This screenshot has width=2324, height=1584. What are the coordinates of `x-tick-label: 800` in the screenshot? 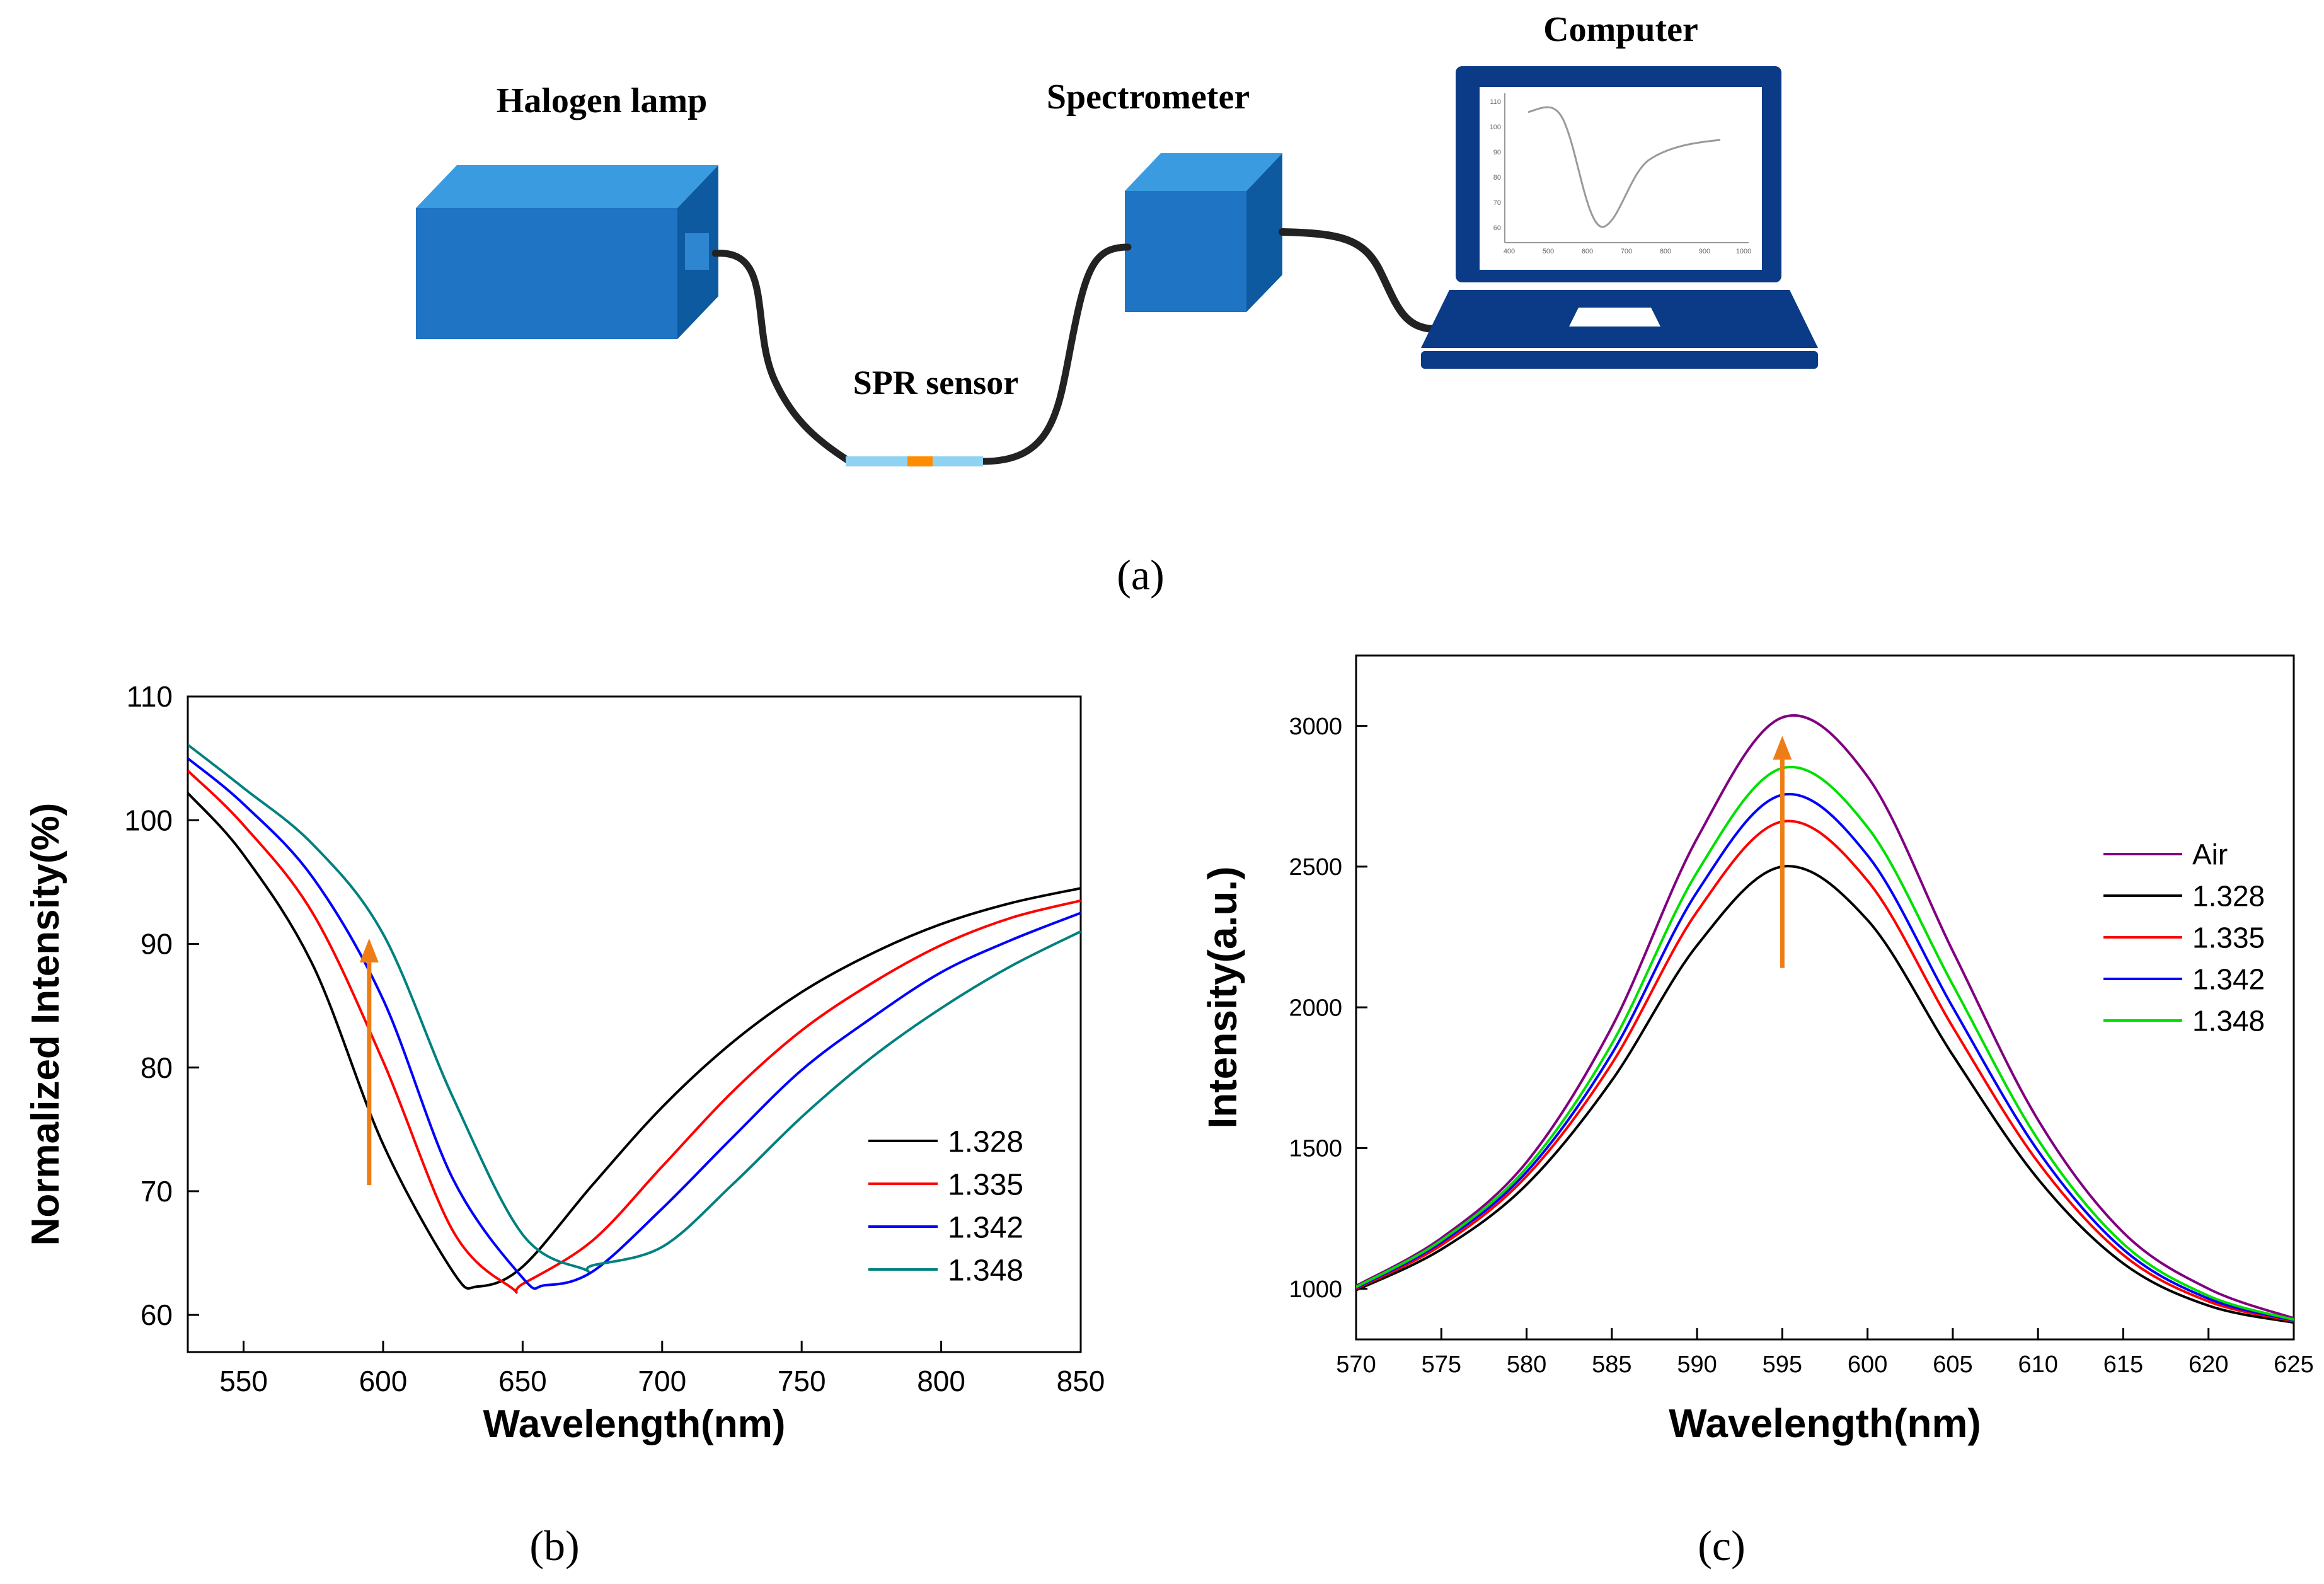 It's located at (941, 1381).